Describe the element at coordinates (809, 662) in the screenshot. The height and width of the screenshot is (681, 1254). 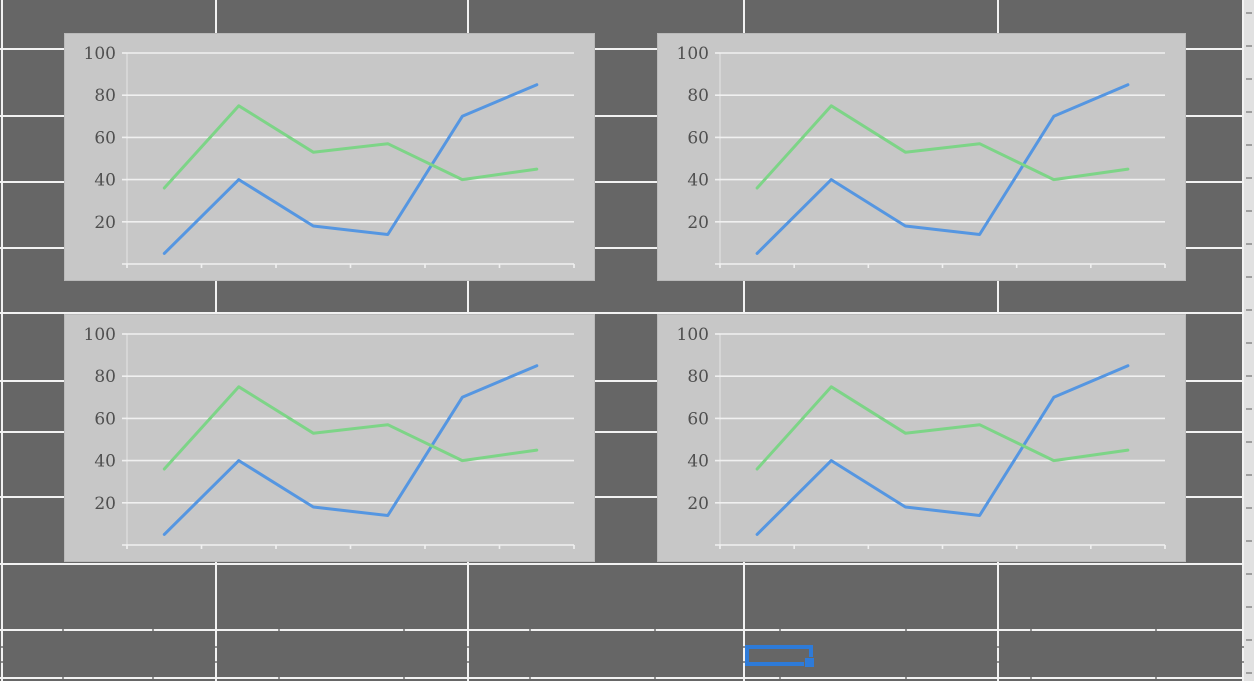
I see `selection-fill-handle` at that location.